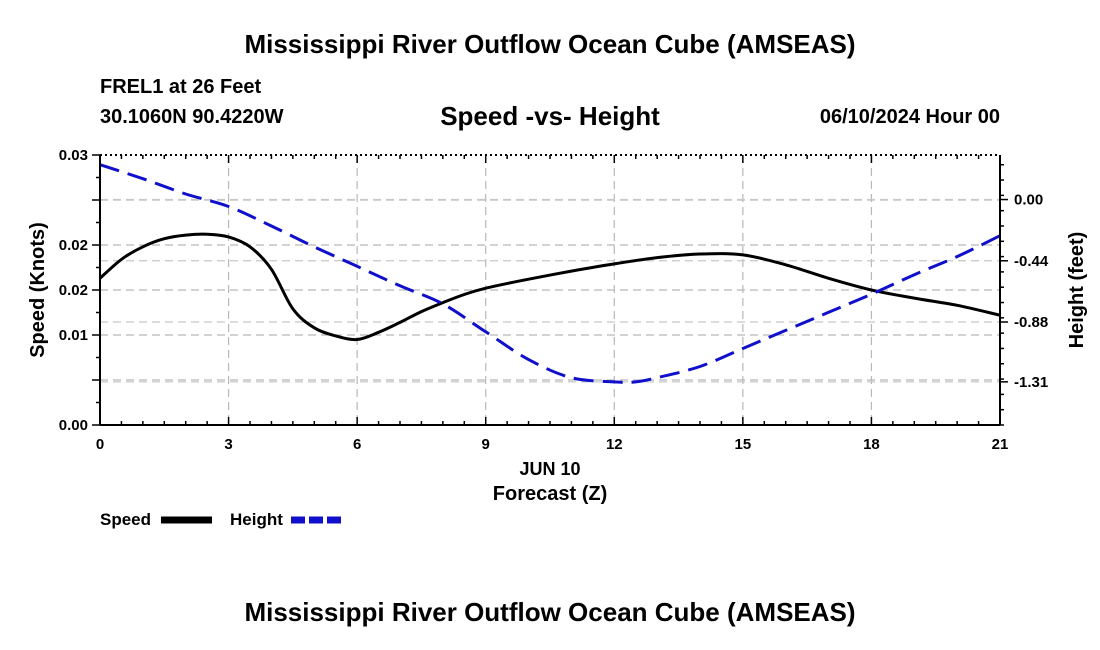  I want to click on x-tick-label: 21, so click(1000, 444).